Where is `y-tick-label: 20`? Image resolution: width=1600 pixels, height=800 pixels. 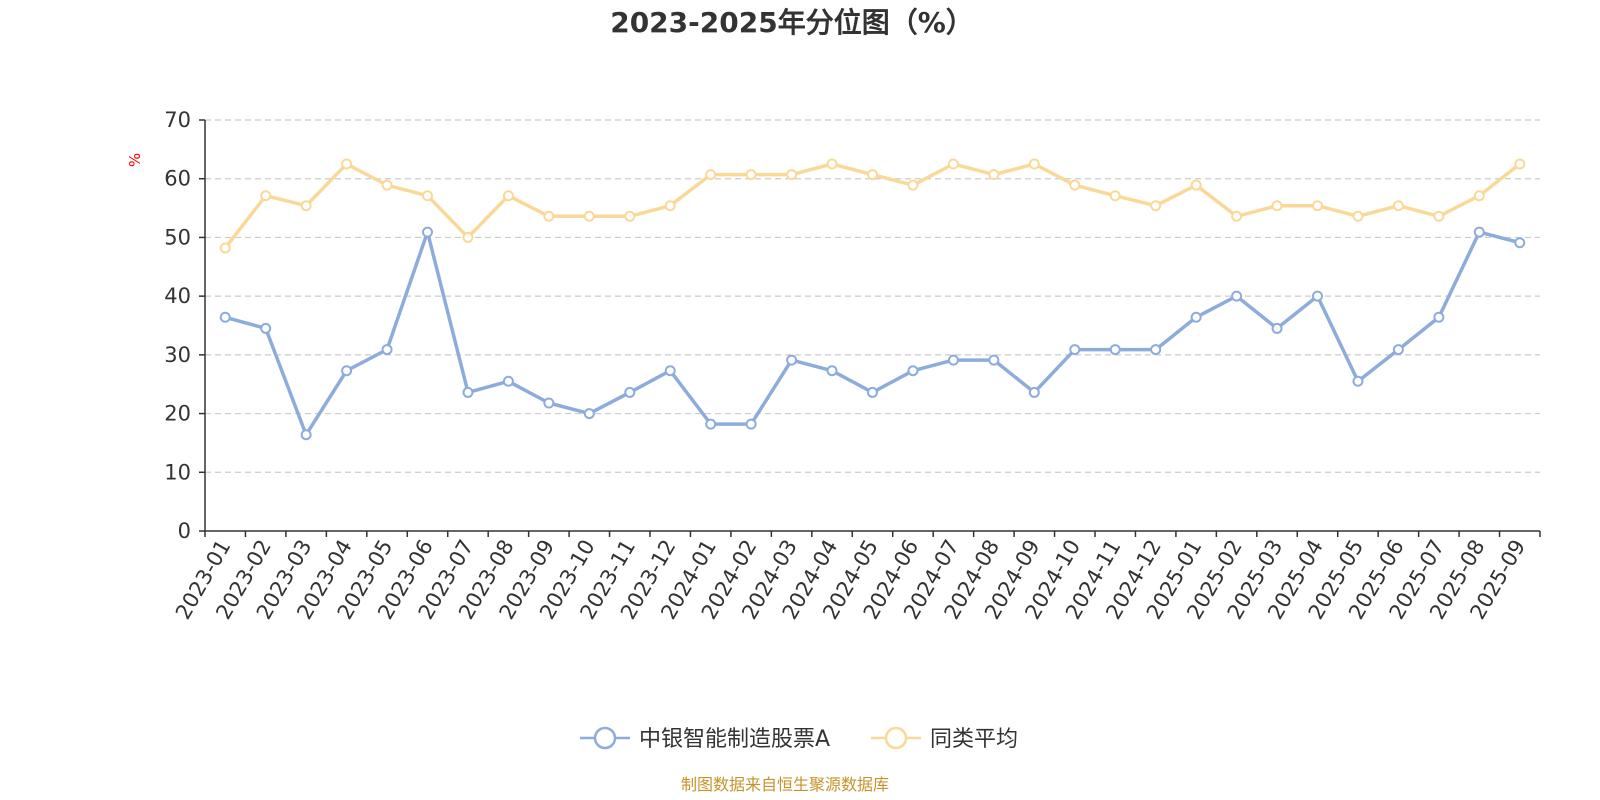 y-tick-label: 20 is located at coordinates (177, 414).